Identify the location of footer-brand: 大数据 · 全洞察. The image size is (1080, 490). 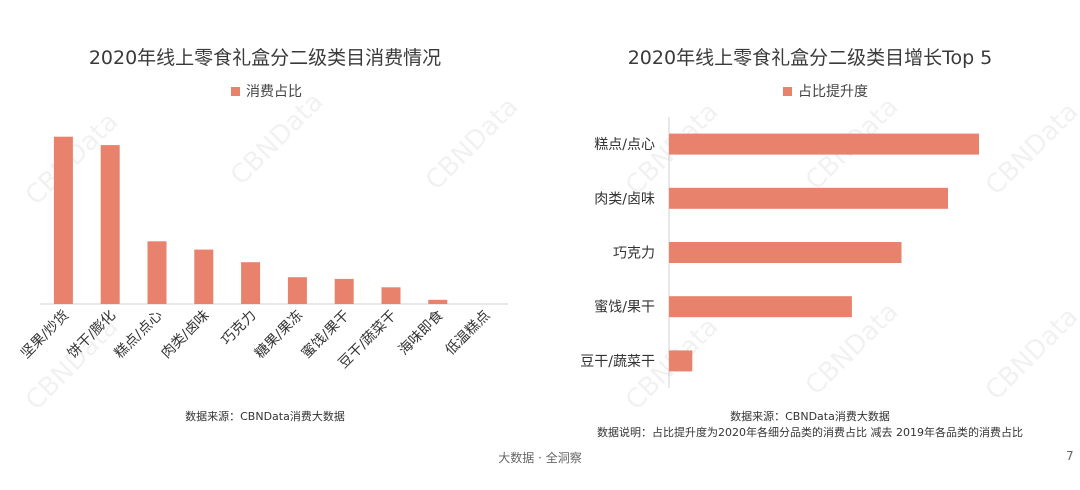
(540, 458).